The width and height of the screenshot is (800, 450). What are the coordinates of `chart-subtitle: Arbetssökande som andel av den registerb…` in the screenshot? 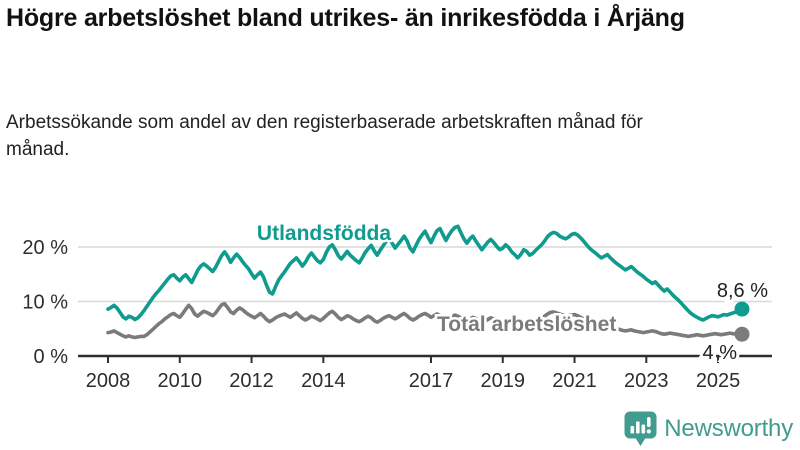 It's located at (324, 136).